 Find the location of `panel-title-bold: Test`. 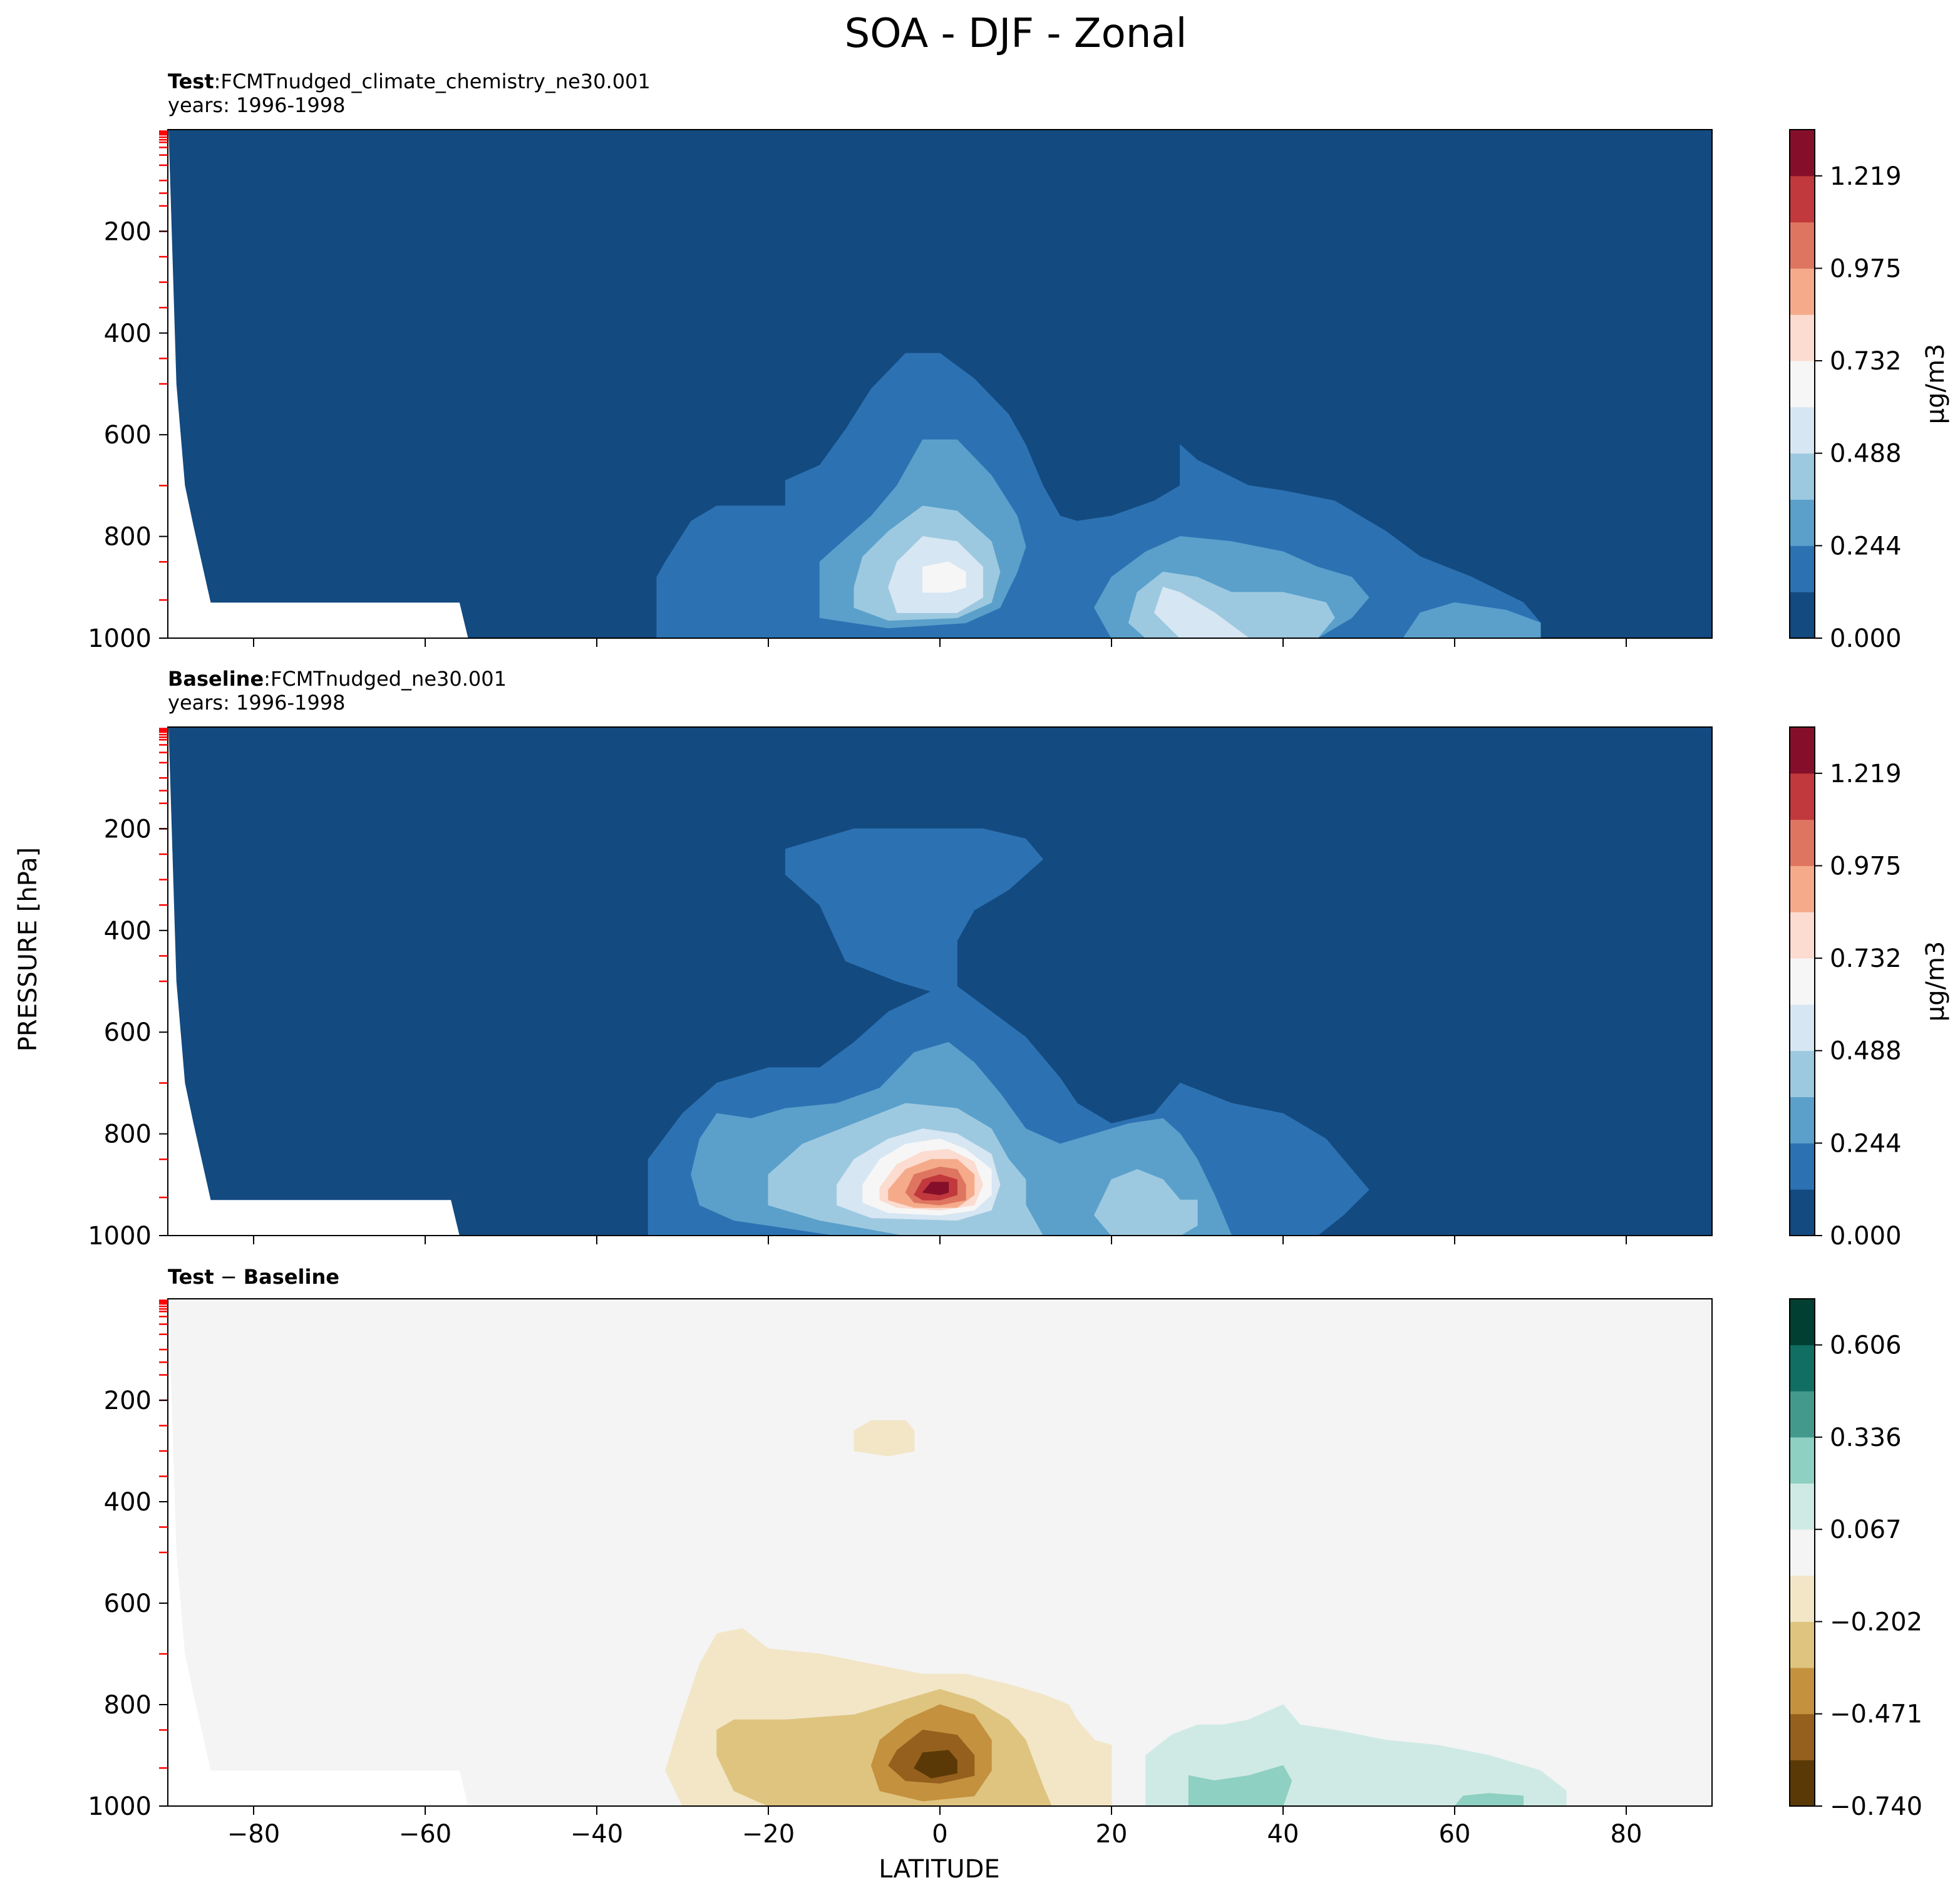

panel-title-bold: Test is located at coordinates (191, 81).